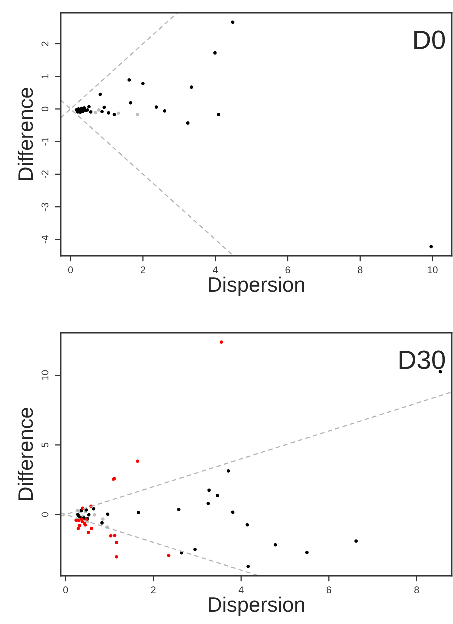 The width and height of the screenshot is (453, 624). I want to click on x-tick-label: 10, so click(433, 270).